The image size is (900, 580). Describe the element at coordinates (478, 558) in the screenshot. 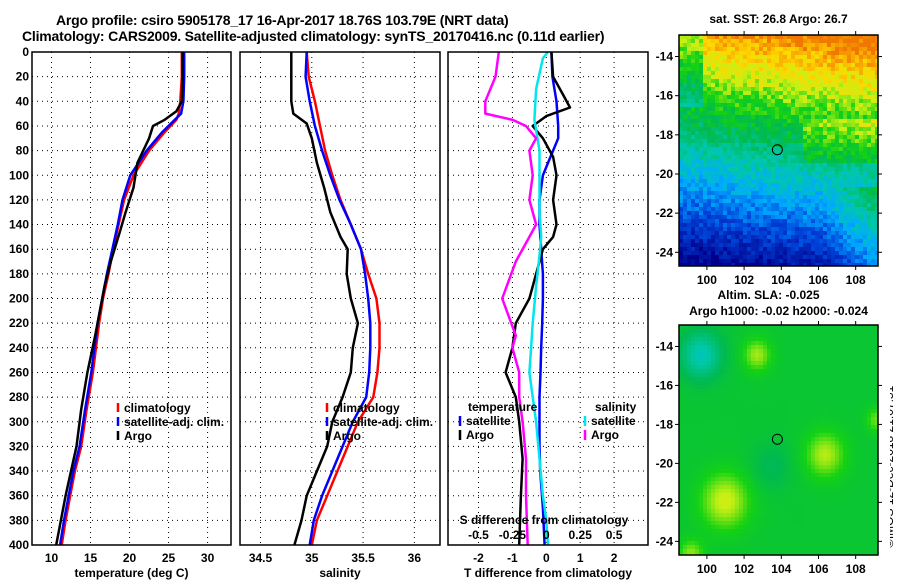

I see `x-tick-label: -2` at that location.